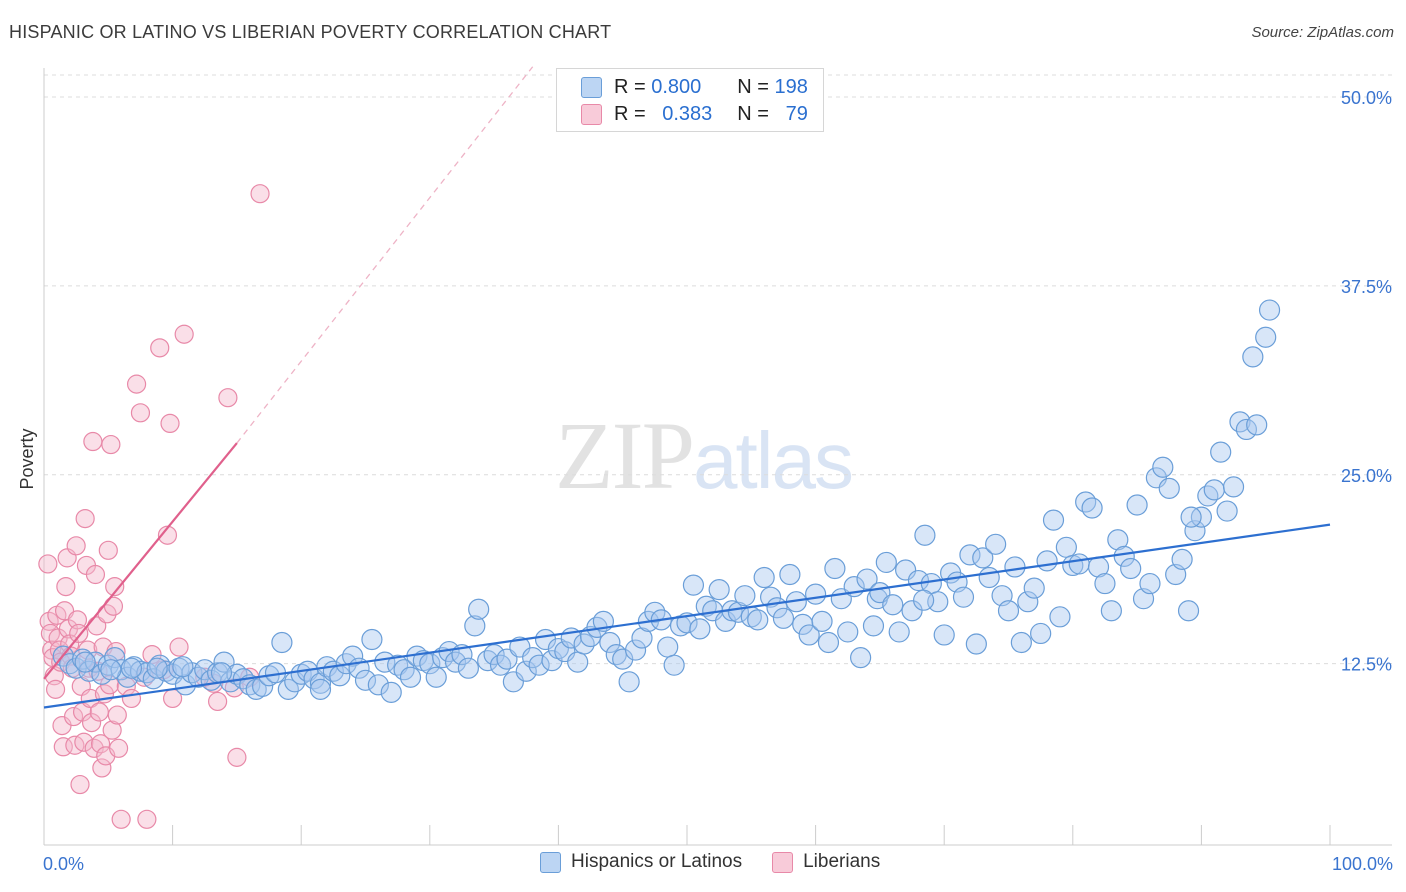 Image resolution: width=1406 pixels, height=892 pixels. I want to click on y-tick-label: 25.0%, so click(1366, 476).